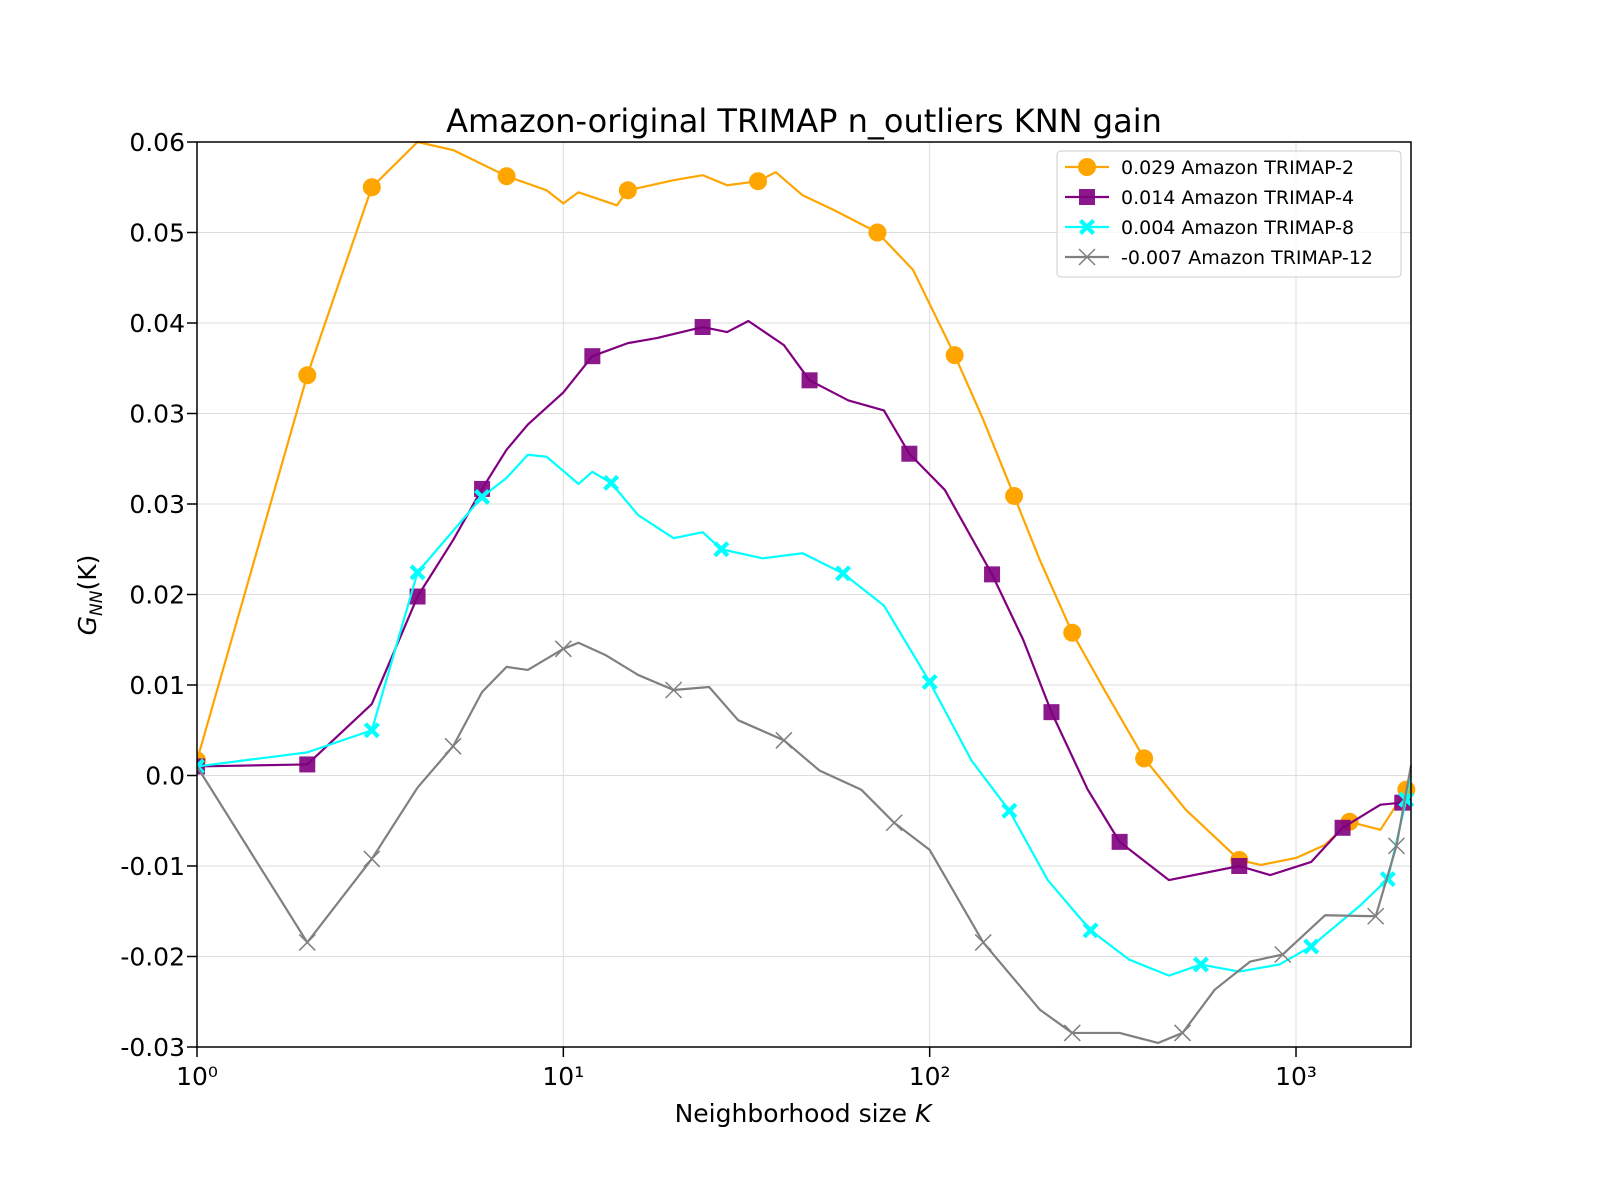  I want to click on legend-label: -0.007 Amazon TRIMAP-12, so click(1247, 258).